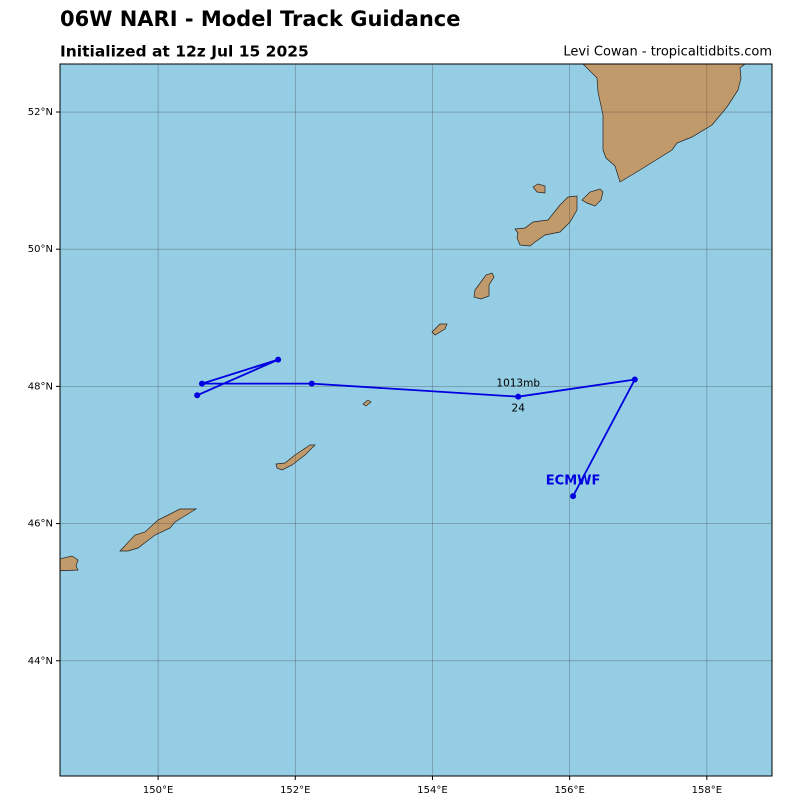 Image resolution: width=800 pixels, height=800 pixels. I want to click on subtitle: Initialized at 12z Jul 15 2025, so click(184, 52).